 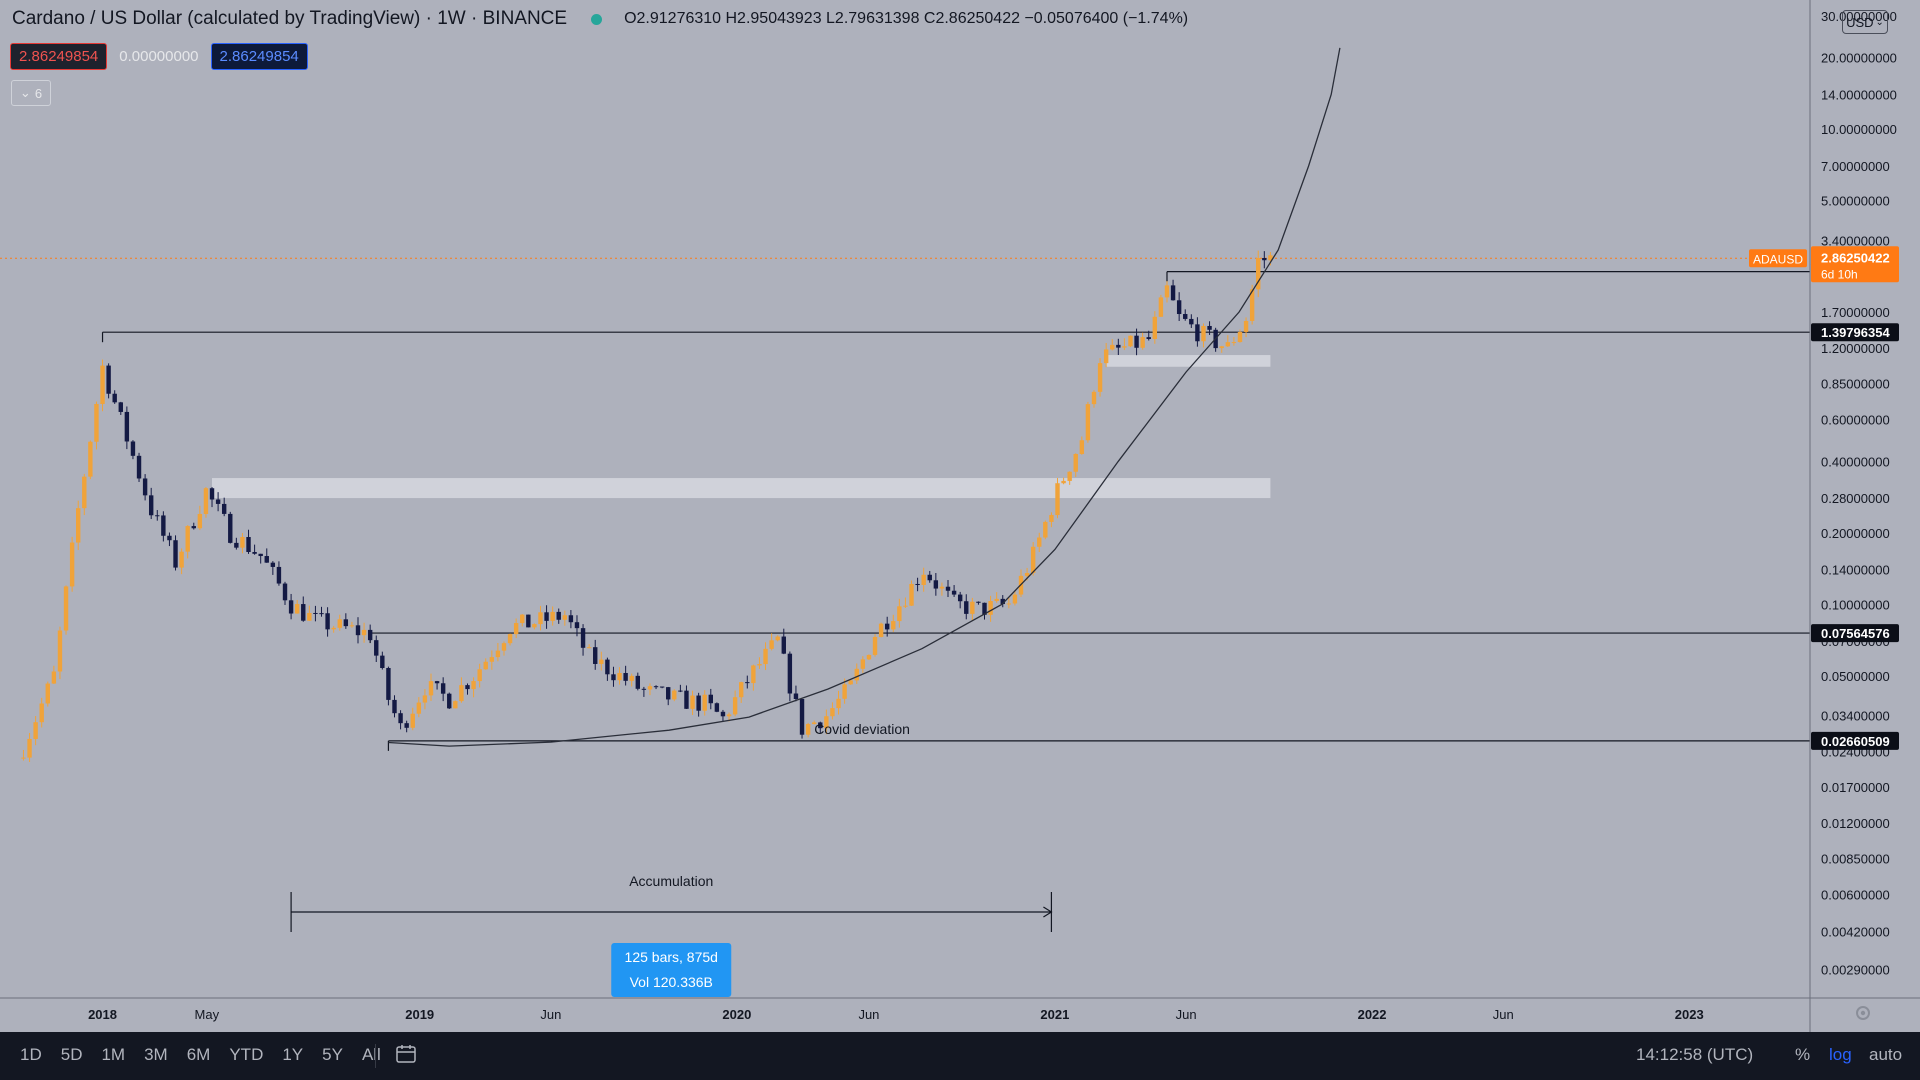 What do you see at coordinates (246, 1054) in the screenshot?
I see `range-ytd: YTD` at bounding box center [246, 1054].